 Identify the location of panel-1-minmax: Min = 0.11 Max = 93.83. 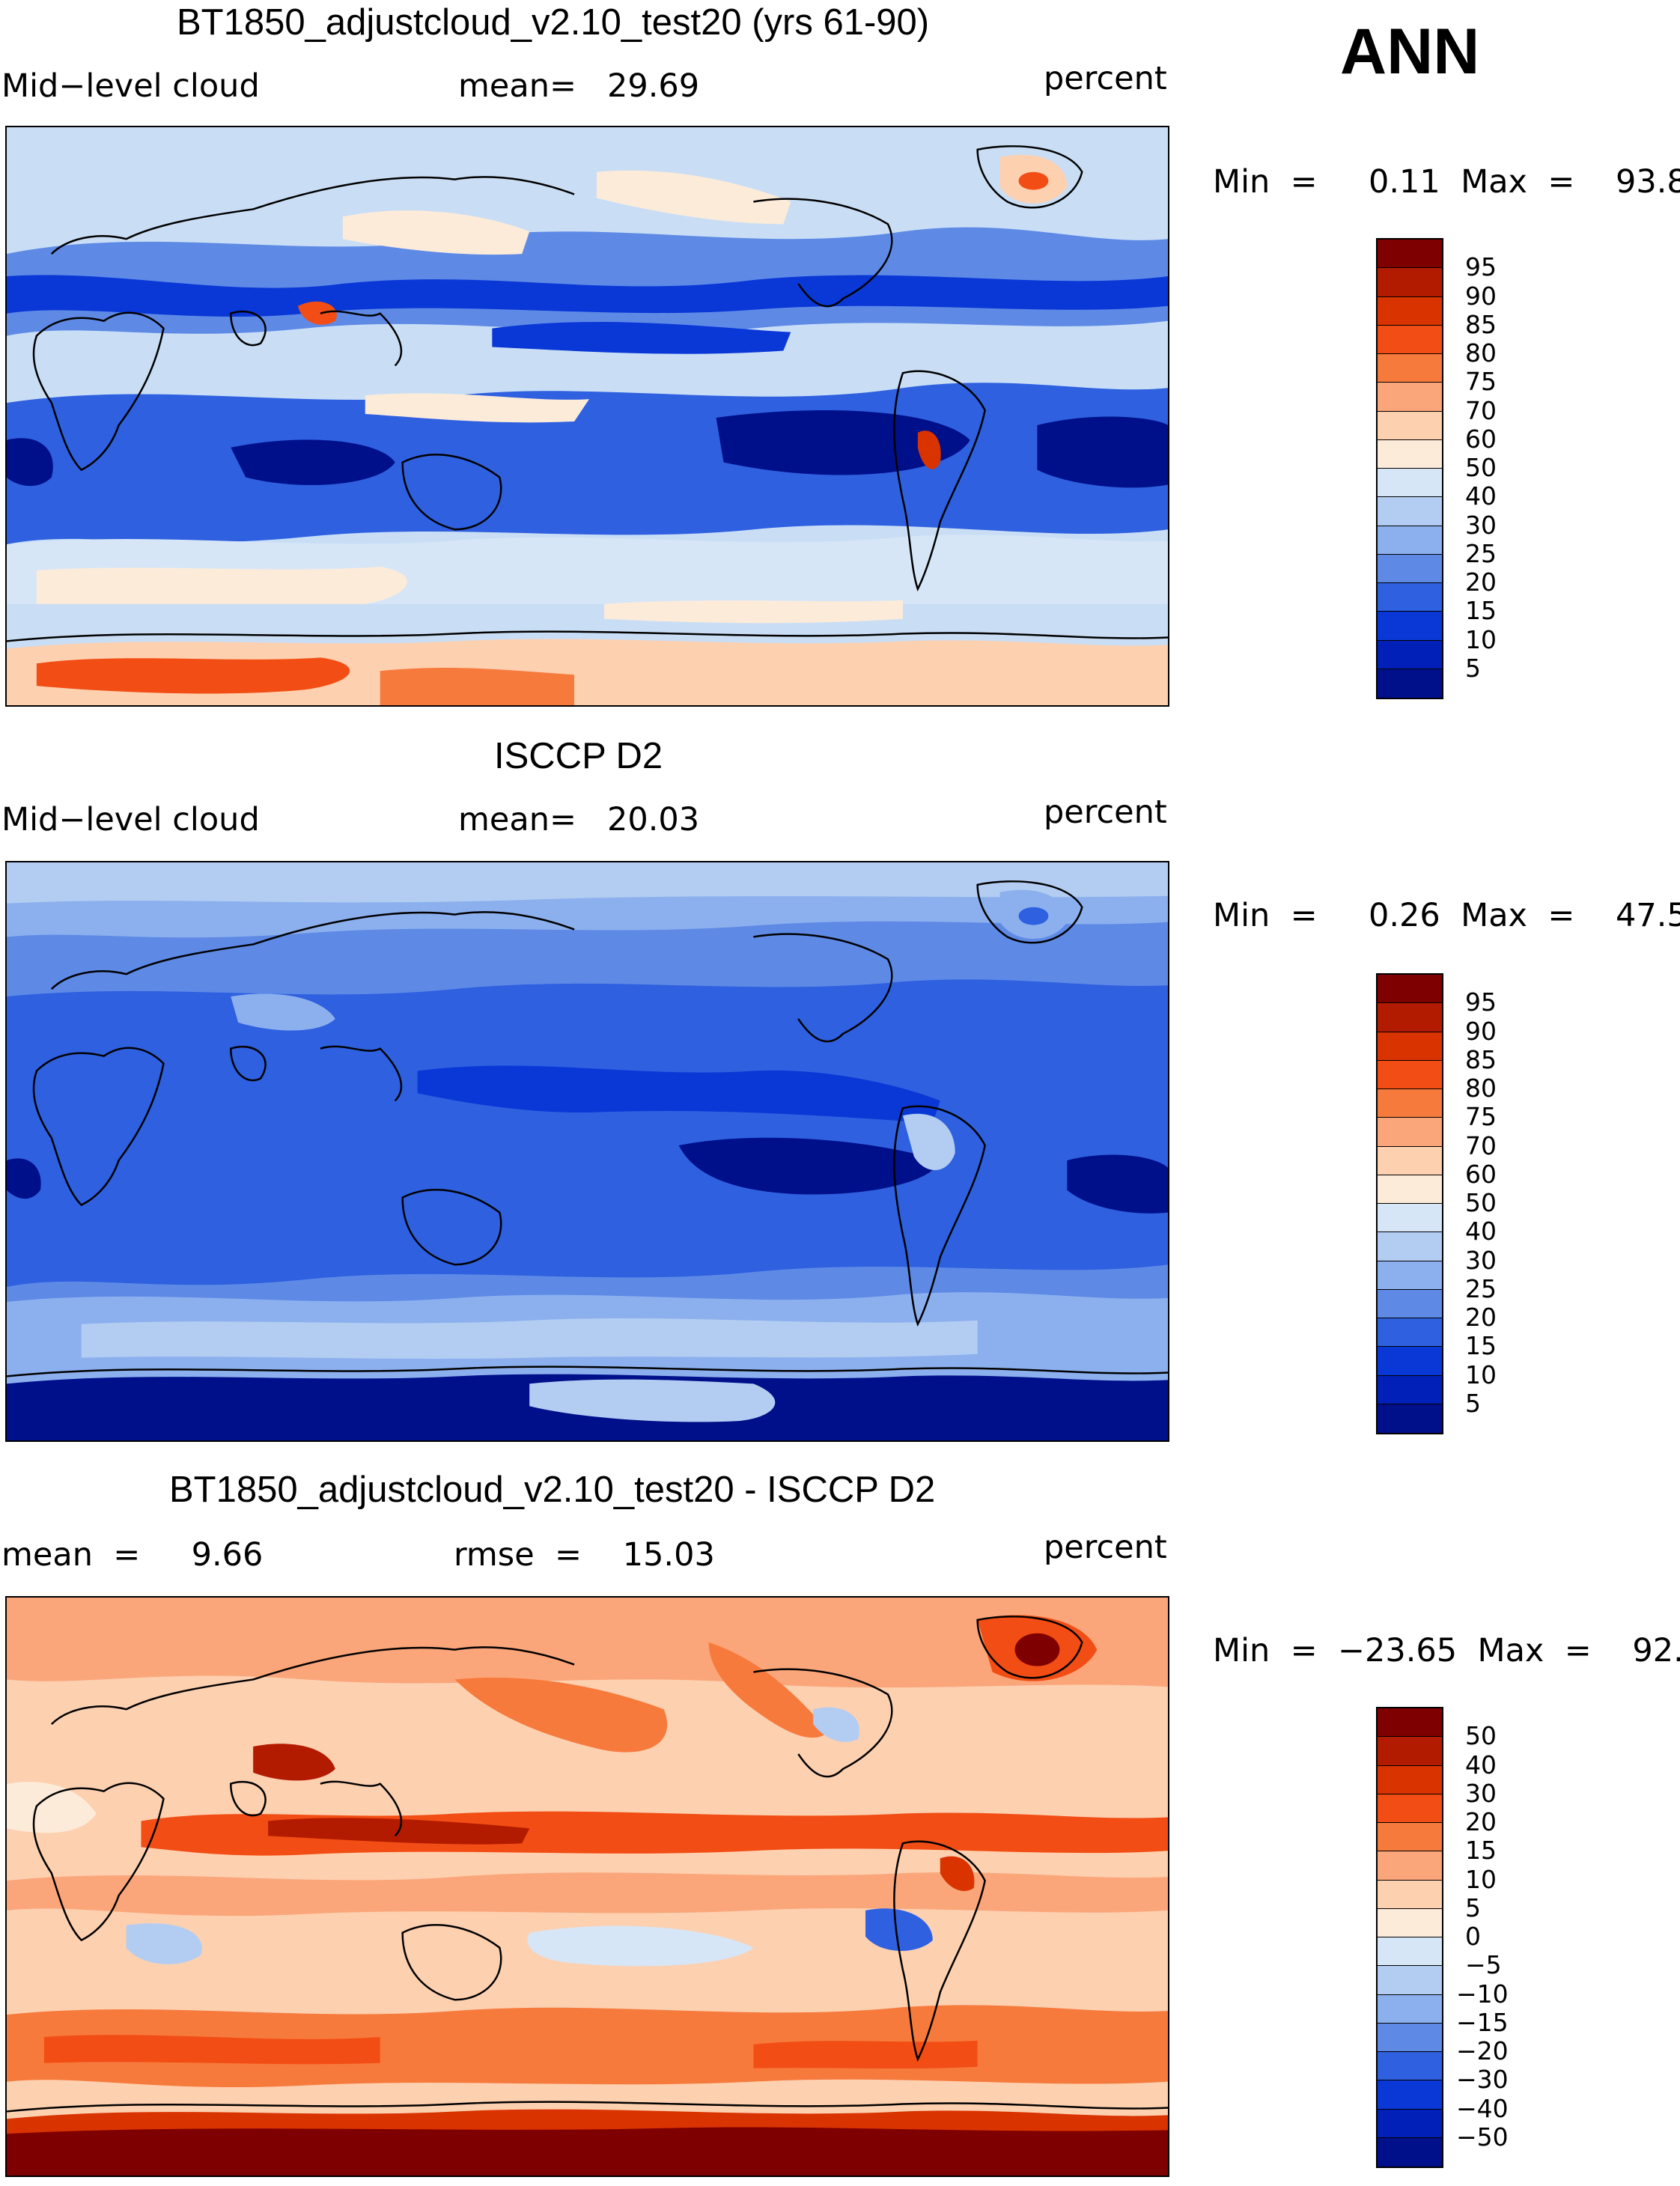
(1446, 182).